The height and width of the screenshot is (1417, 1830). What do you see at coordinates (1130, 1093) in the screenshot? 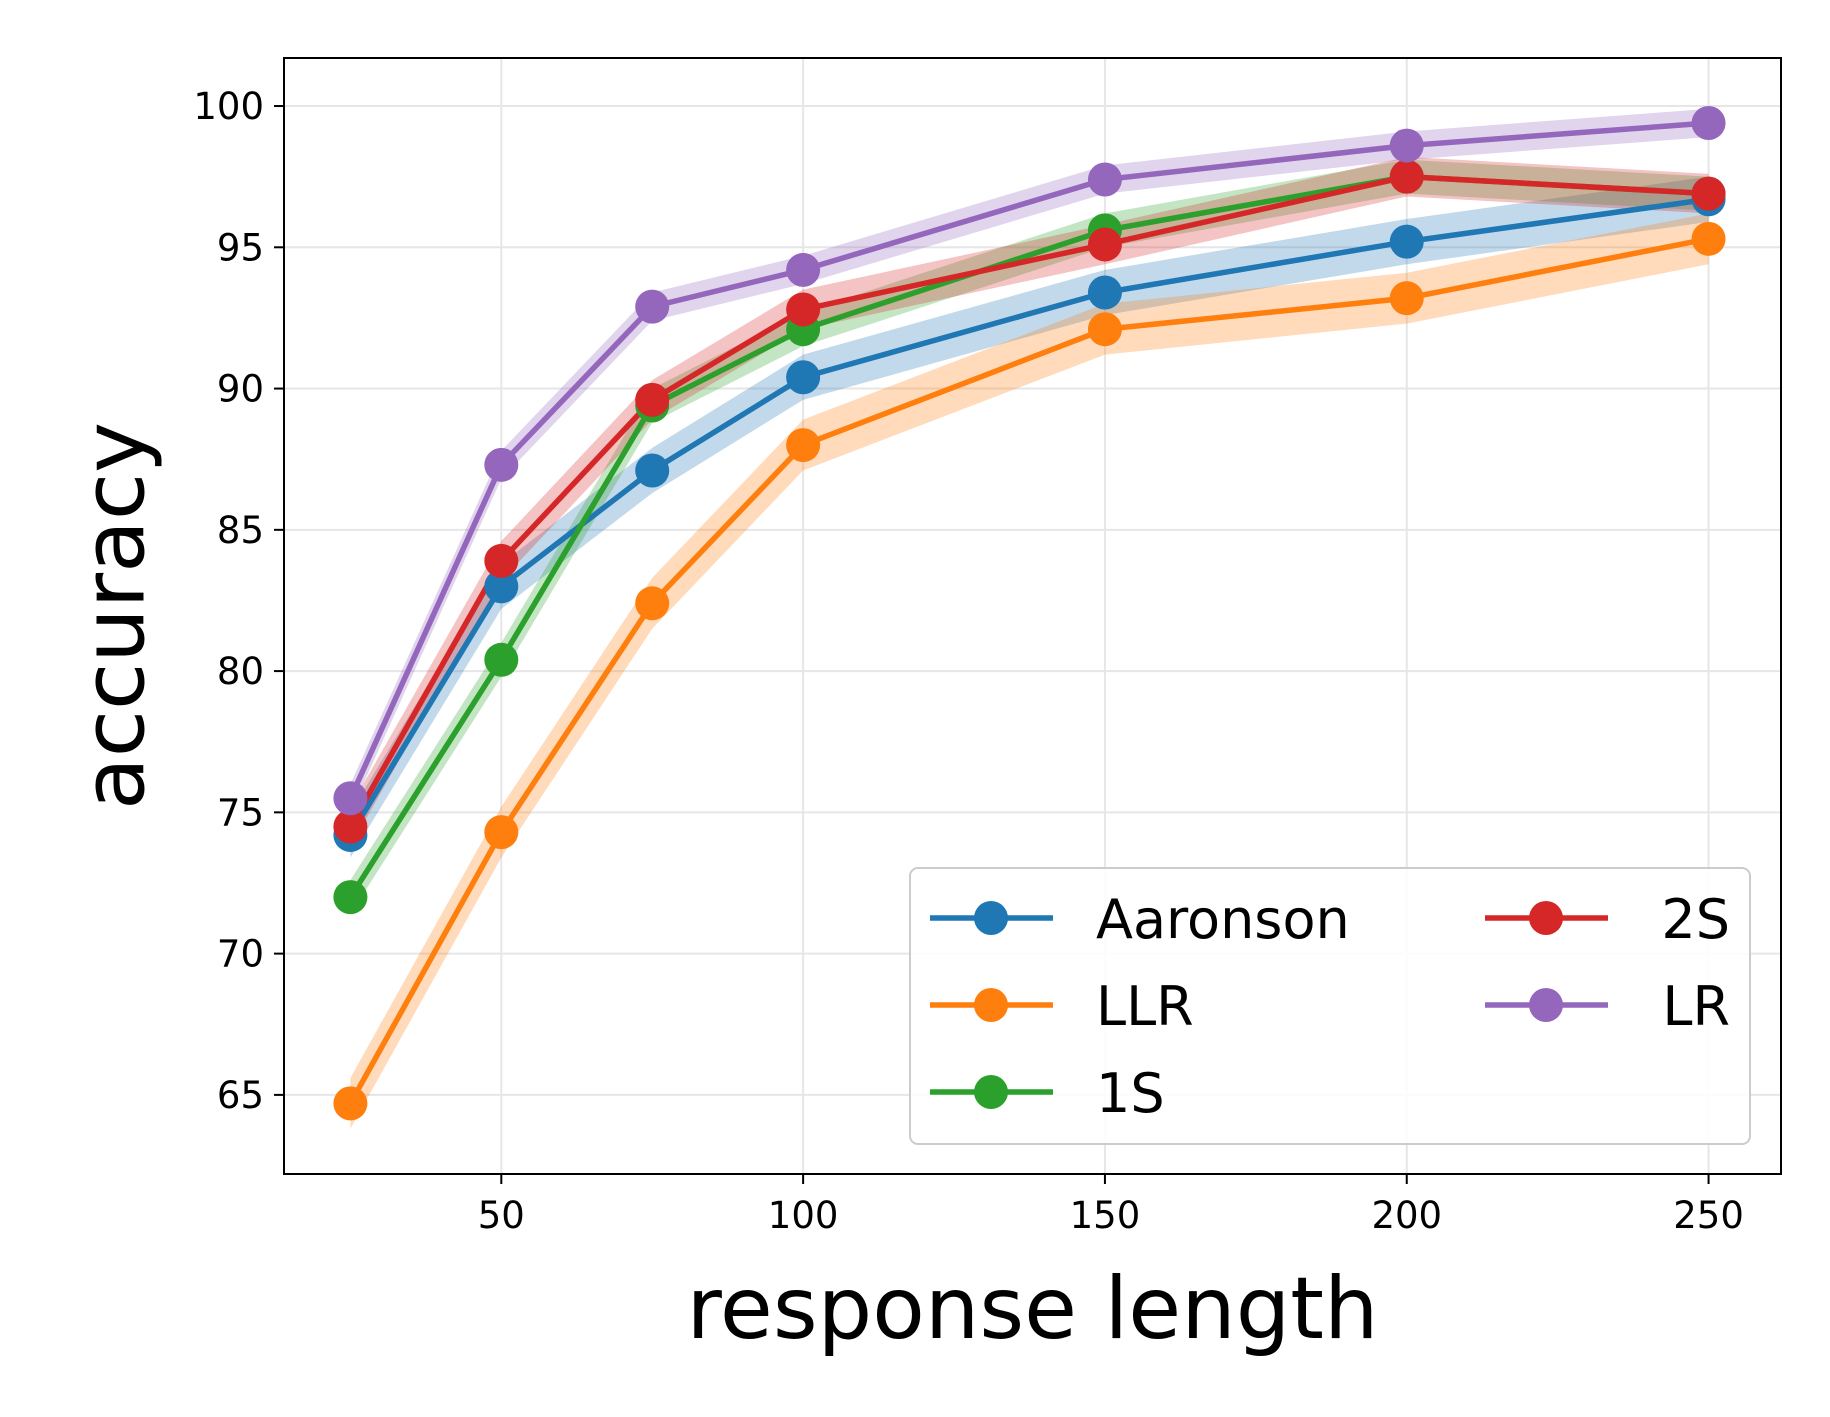
I see `legend-label: 1S` at bounding box center [1130, 1093].